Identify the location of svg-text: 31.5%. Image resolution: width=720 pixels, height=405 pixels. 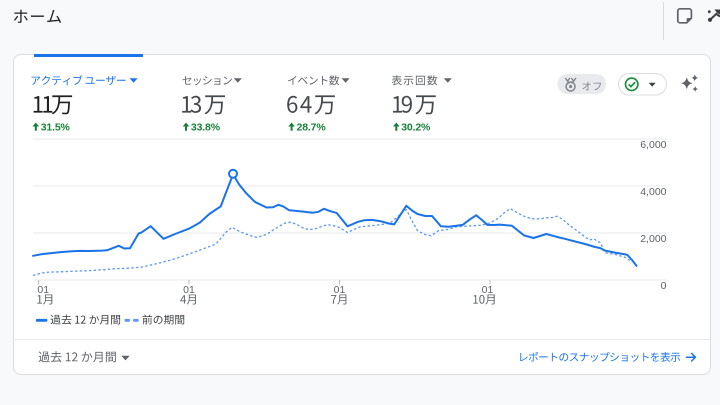
(56, 127).